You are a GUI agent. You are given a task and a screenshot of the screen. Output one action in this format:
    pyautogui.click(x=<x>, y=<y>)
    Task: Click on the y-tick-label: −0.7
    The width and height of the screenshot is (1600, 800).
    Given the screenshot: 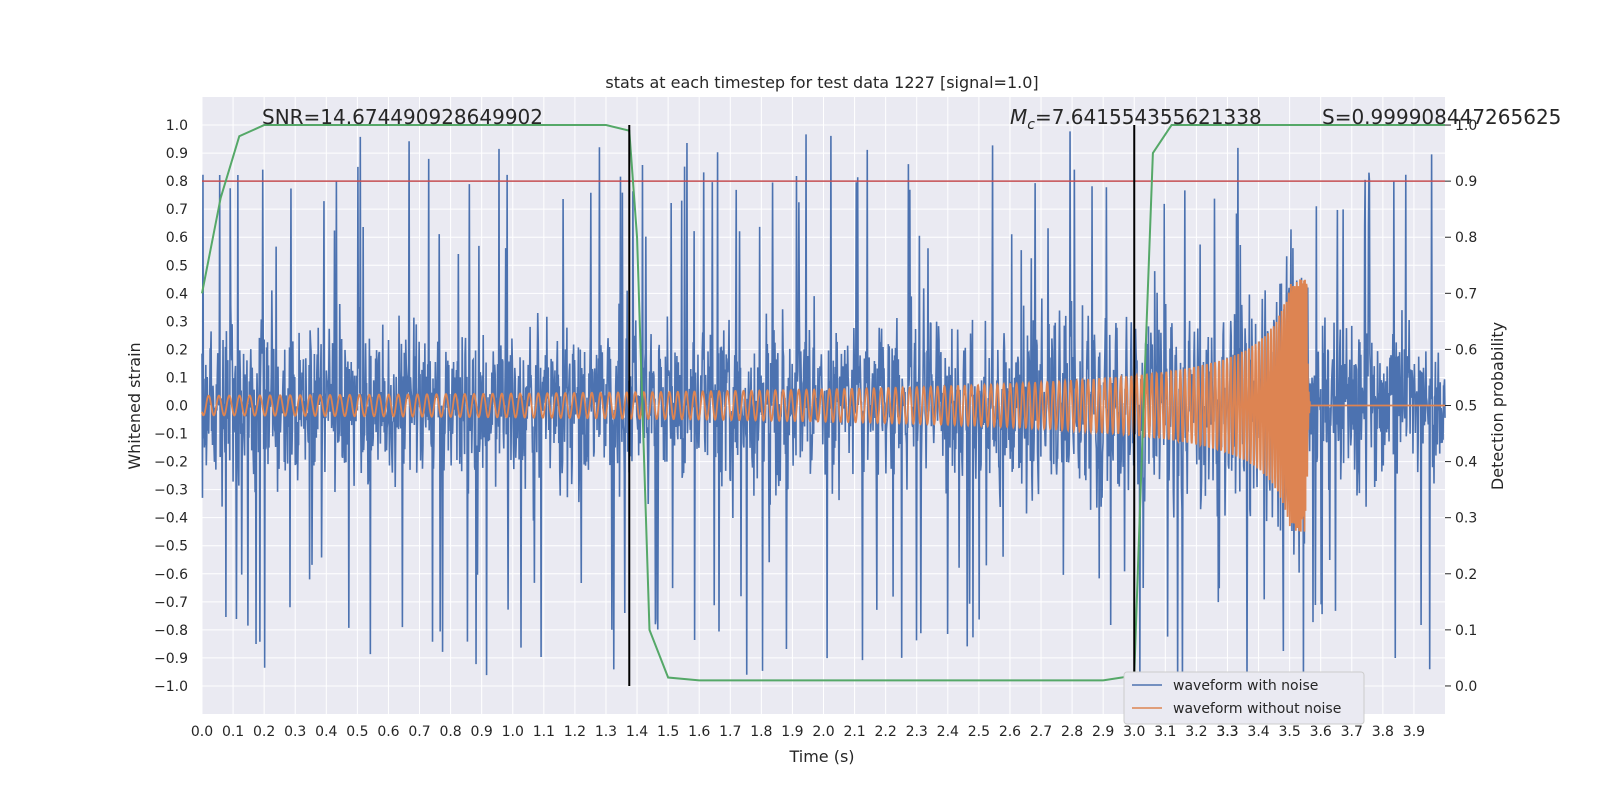 What is the action you would take?
    pyautogui.click(x=171, y=603)
    